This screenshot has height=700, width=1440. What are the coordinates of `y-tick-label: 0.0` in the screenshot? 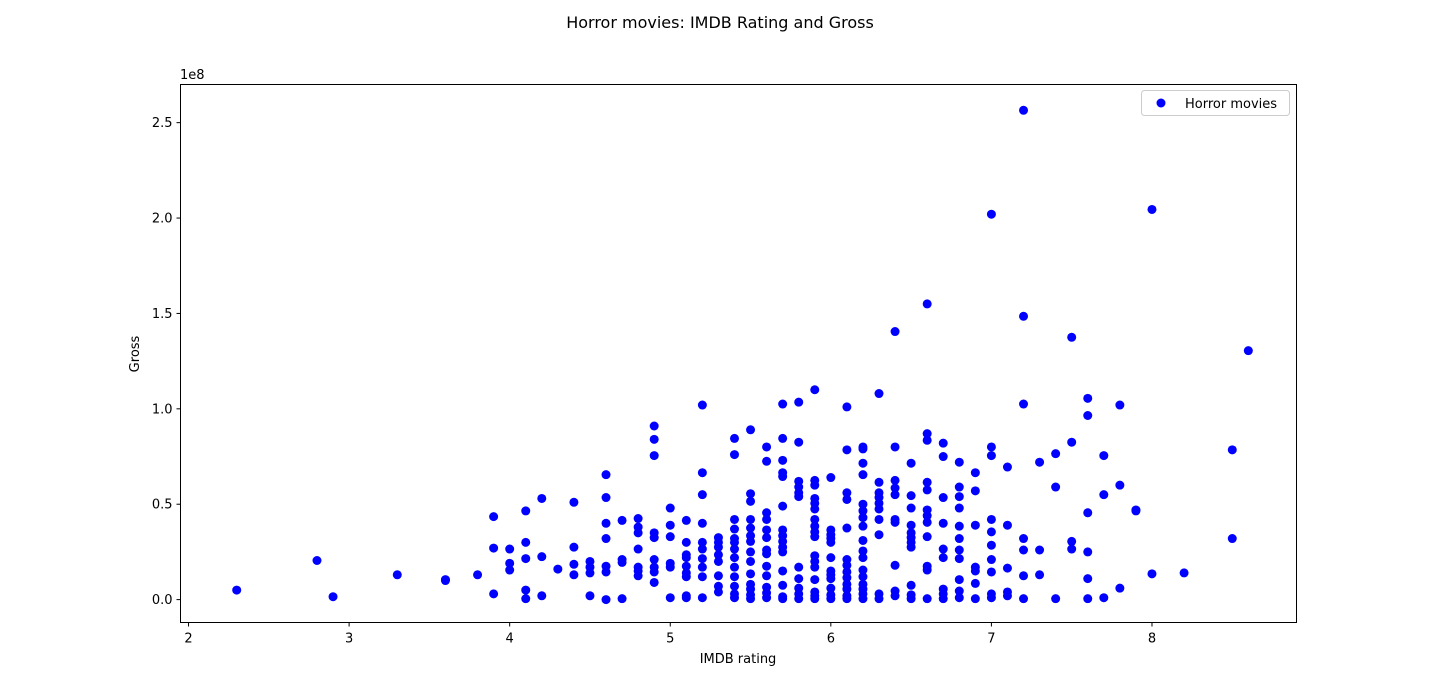 It's located at (162, 600).